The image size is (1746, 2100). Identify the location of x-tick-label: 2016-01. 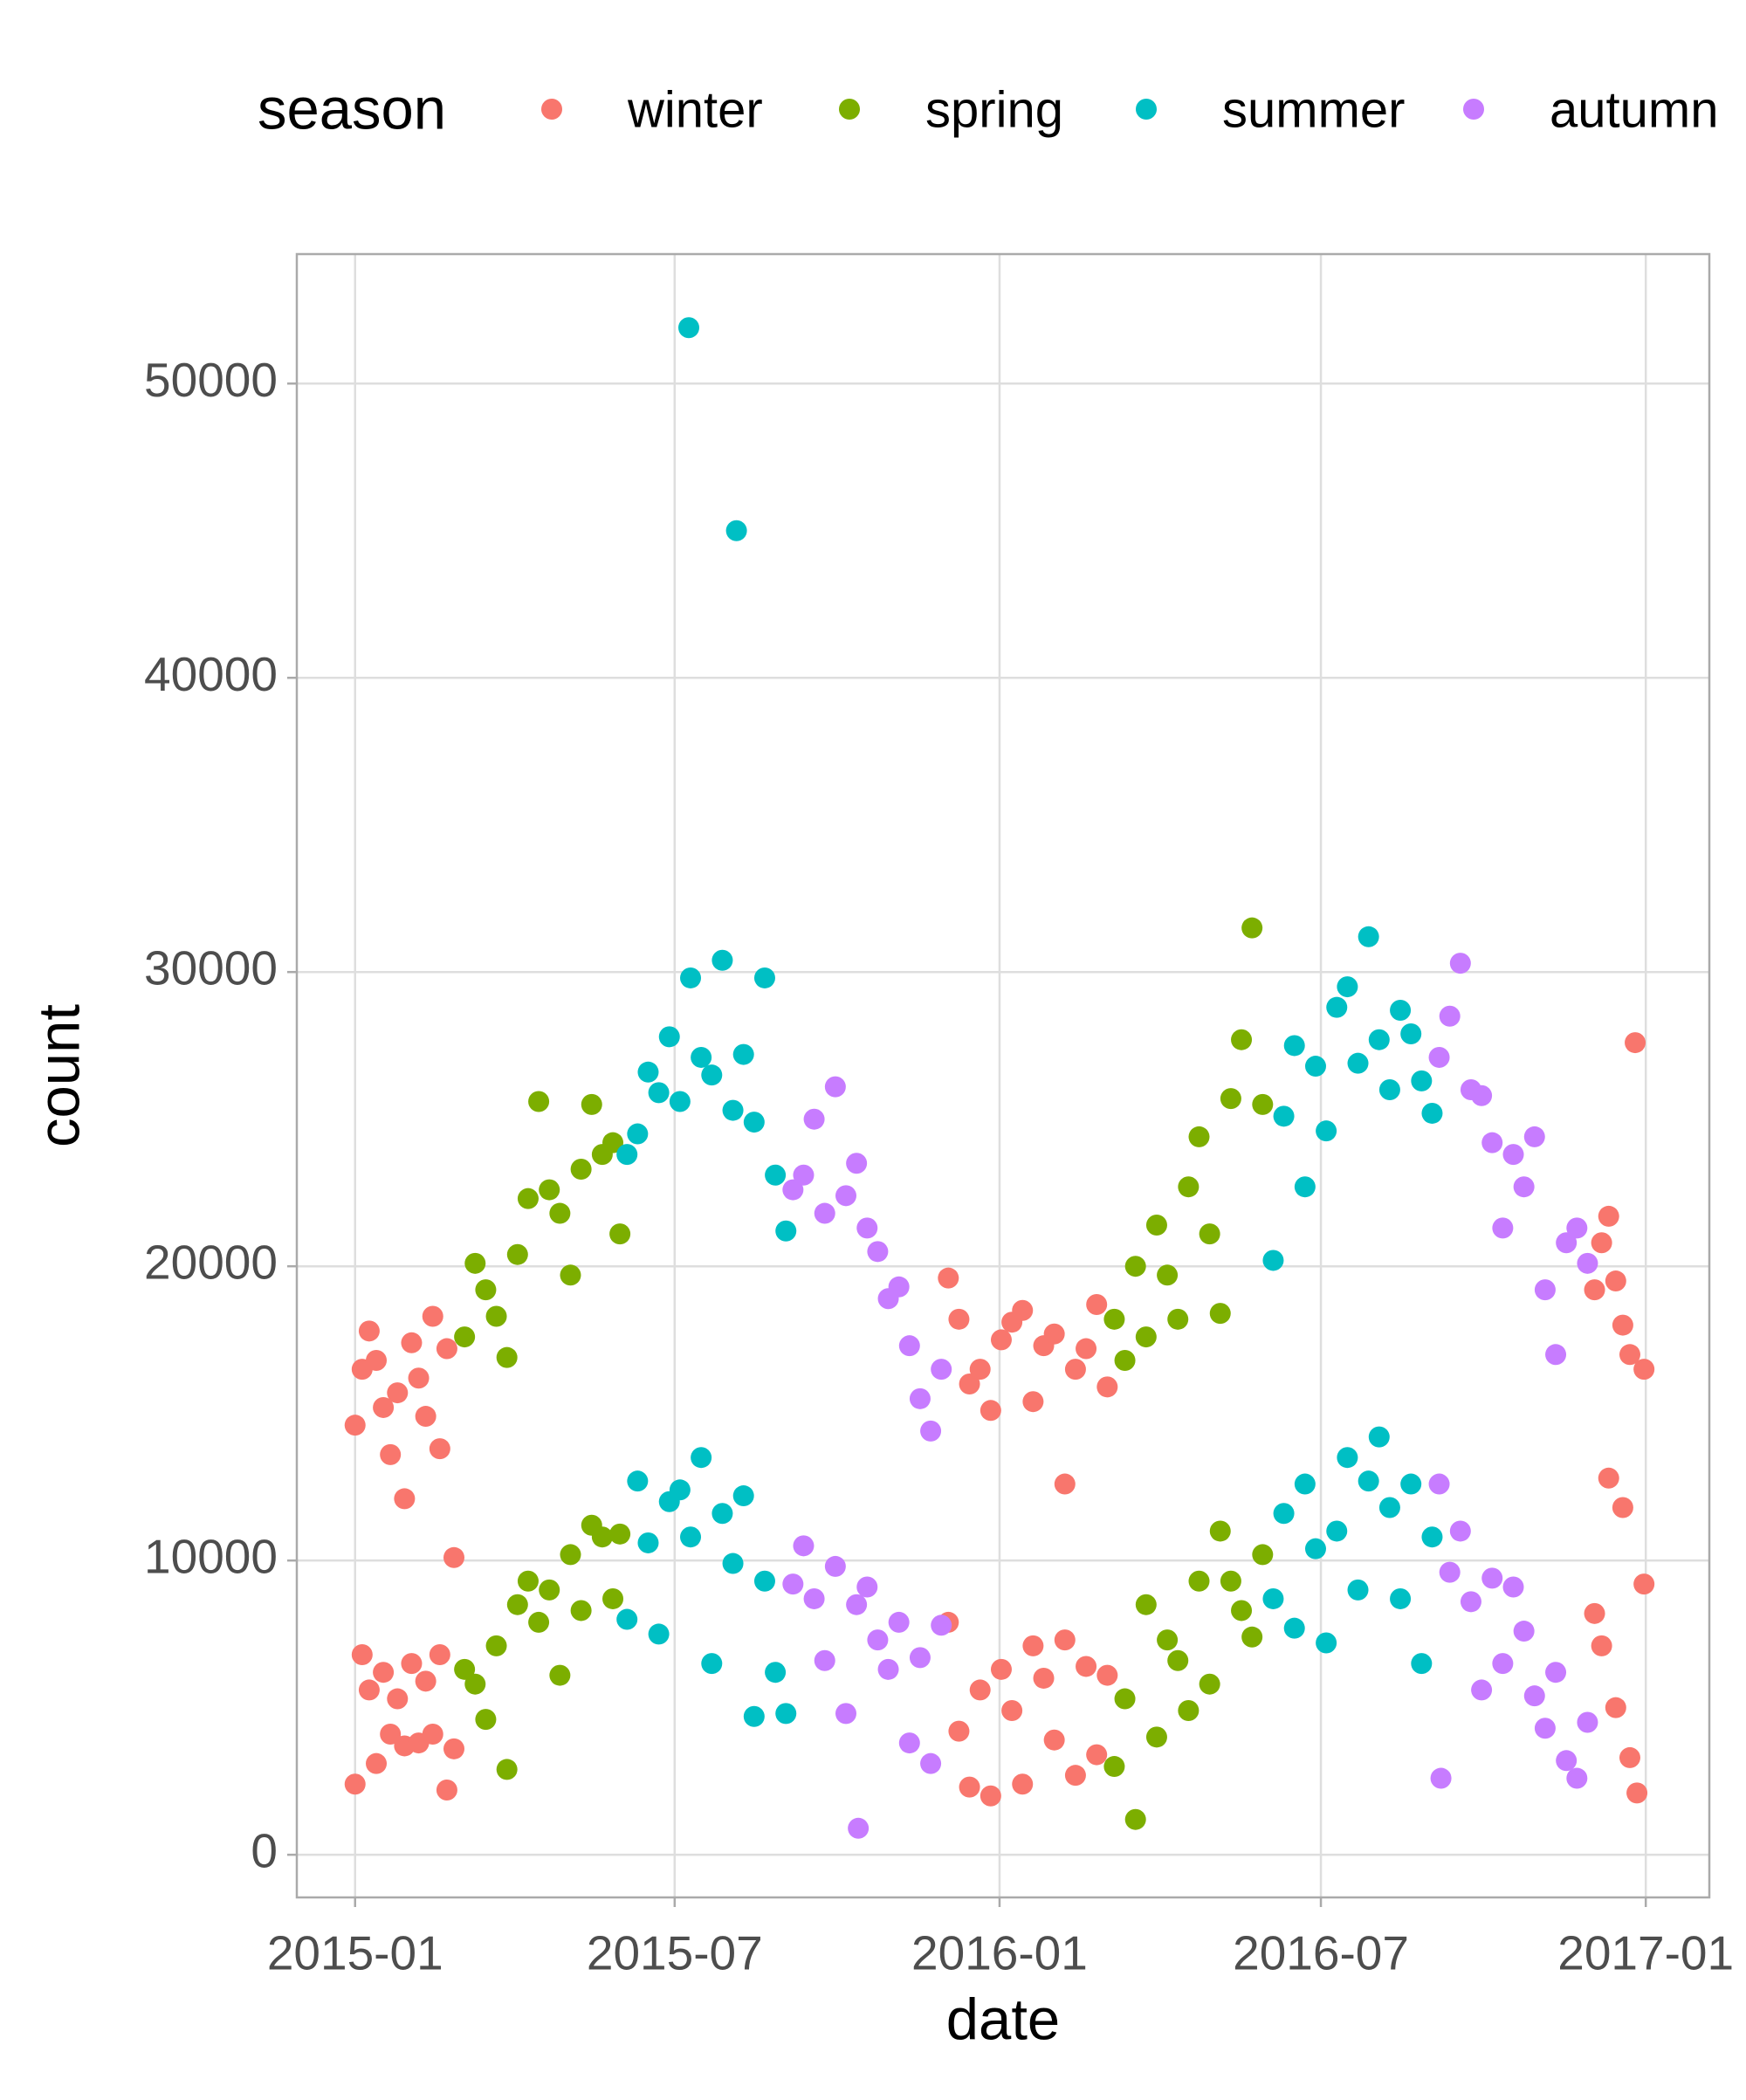
(999, 1953).